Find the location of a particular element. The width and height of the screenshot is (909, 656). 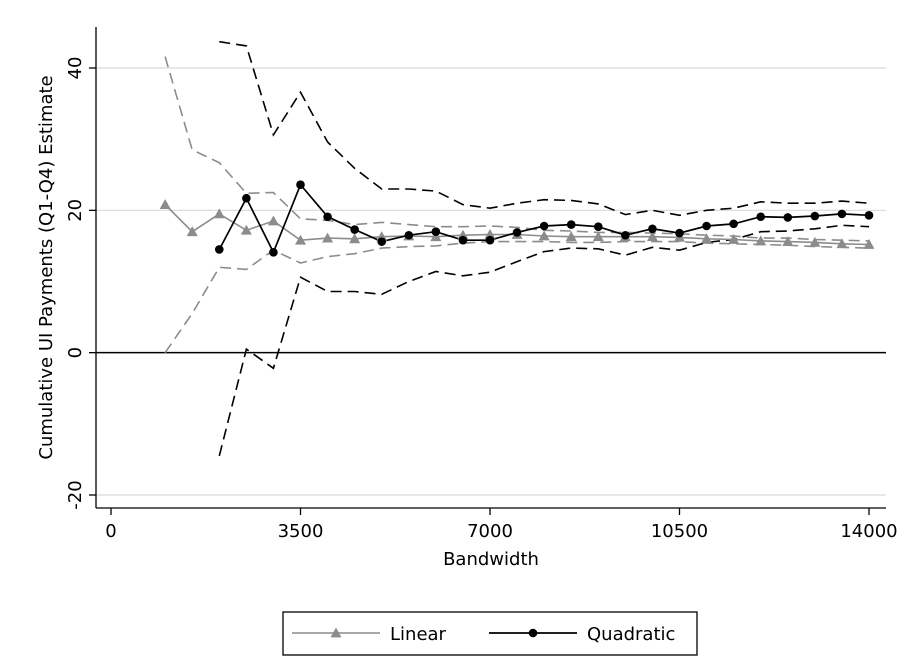

legend-quadratic-label: Quadratic is located at coordinates (631, 634).